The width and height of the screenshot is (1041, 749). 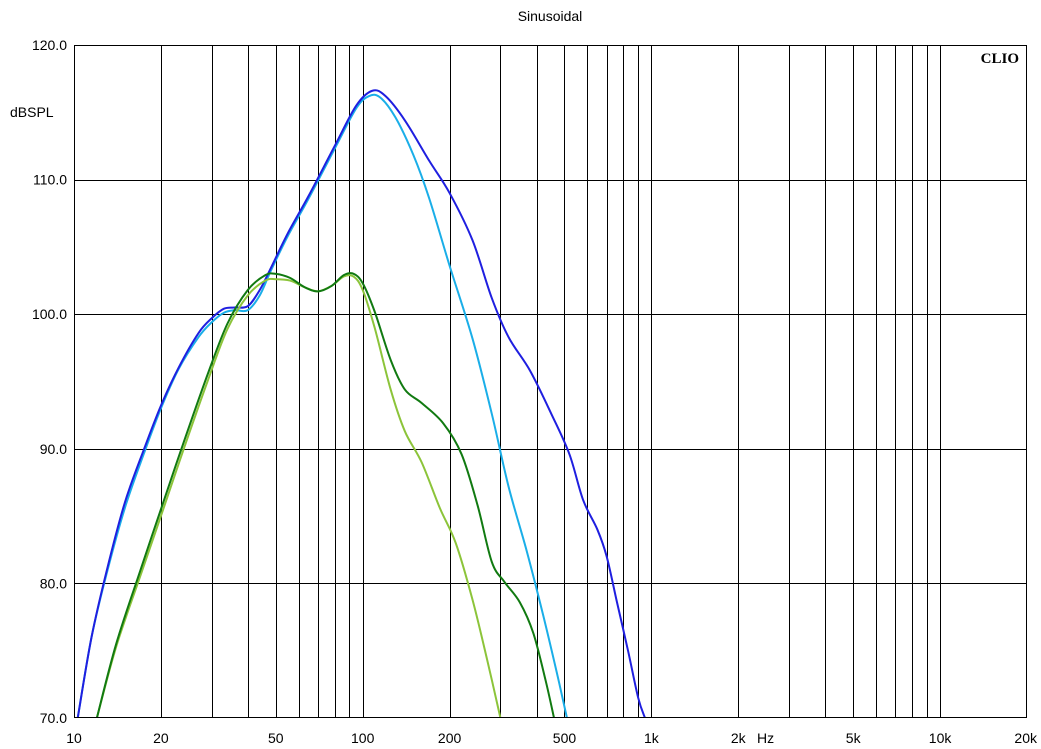 I want to click on x-tick-label: 20k, so click(x=1026, y=738).